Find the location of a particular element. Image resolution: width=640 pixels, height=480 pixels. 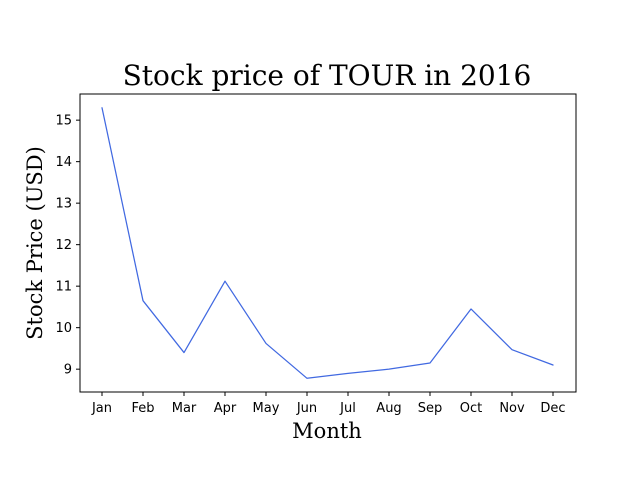

x-axis-label: Month is located at coordinates (327, 431).